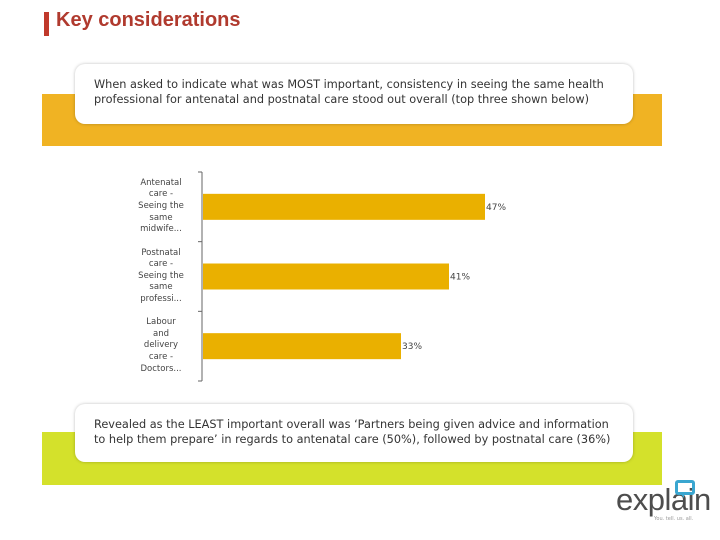 The image size is (720, 540). Describe the element at coordinates (685, 487) in the screenshot. I see `speech-bubble-icon` at that location.